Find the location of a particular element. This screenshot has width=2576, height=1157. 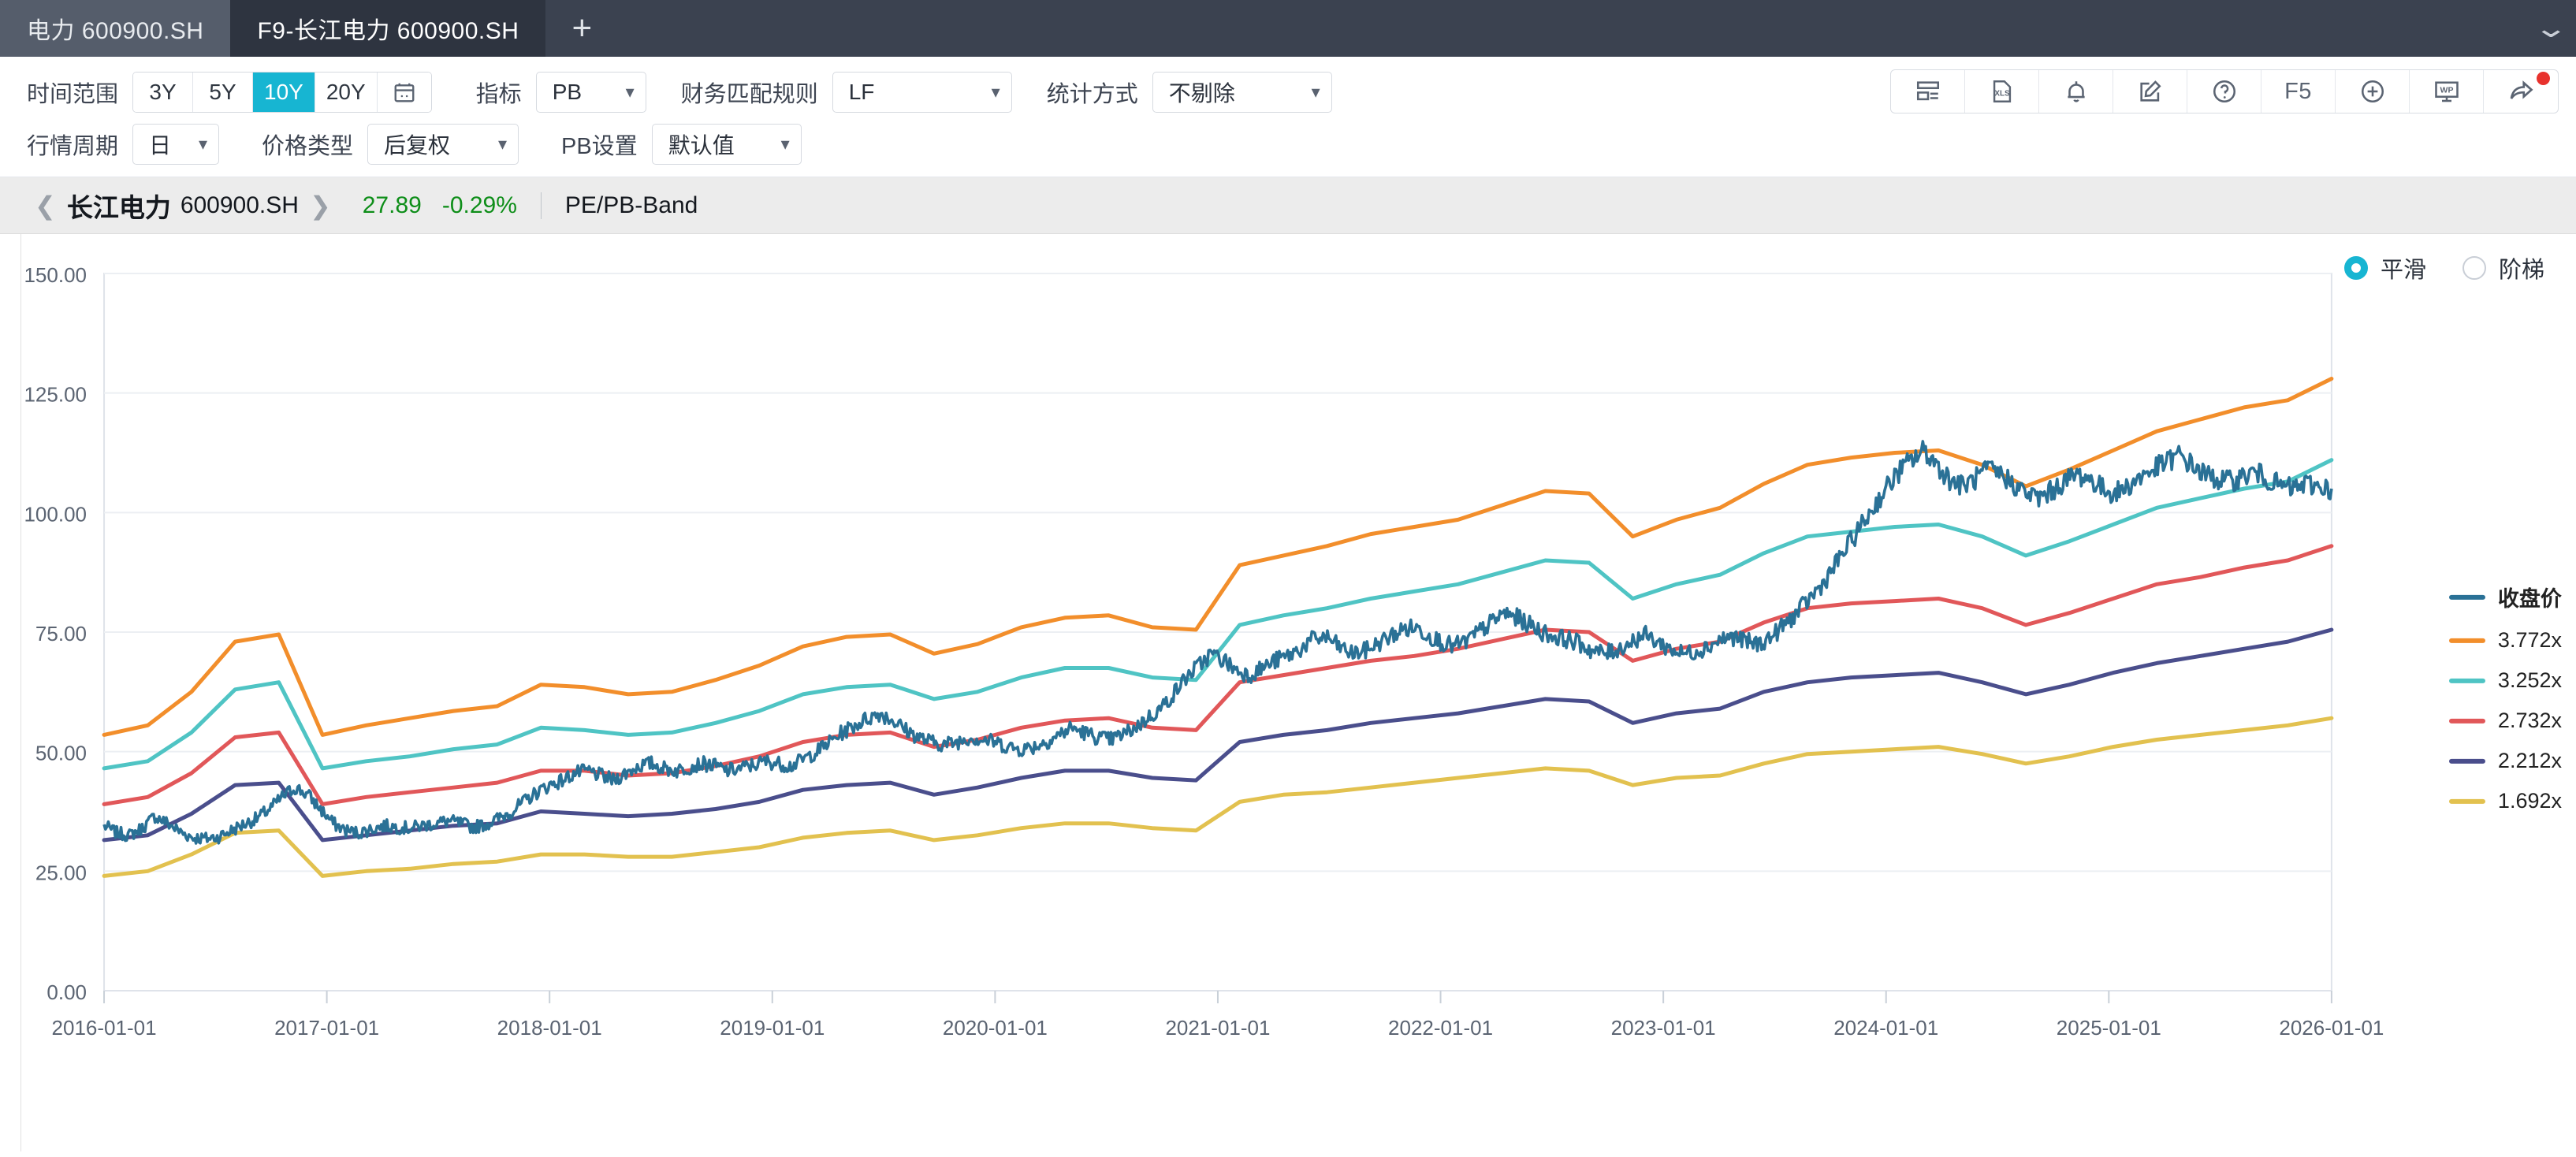

f5-label: F5 is located at coordinates (2298, 91).